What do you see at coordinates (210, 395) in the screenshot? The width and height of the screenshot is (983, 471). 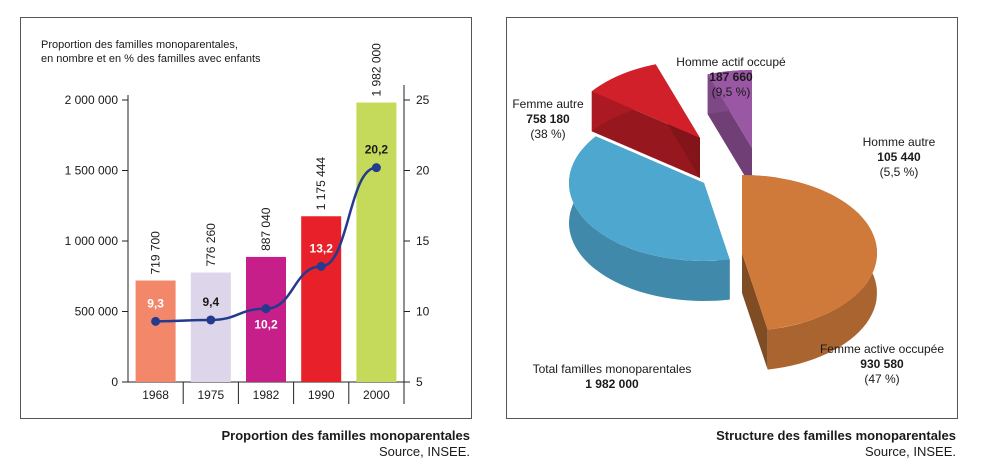 I see `x-tick-label: 1975` at bounding box center [210, 395].